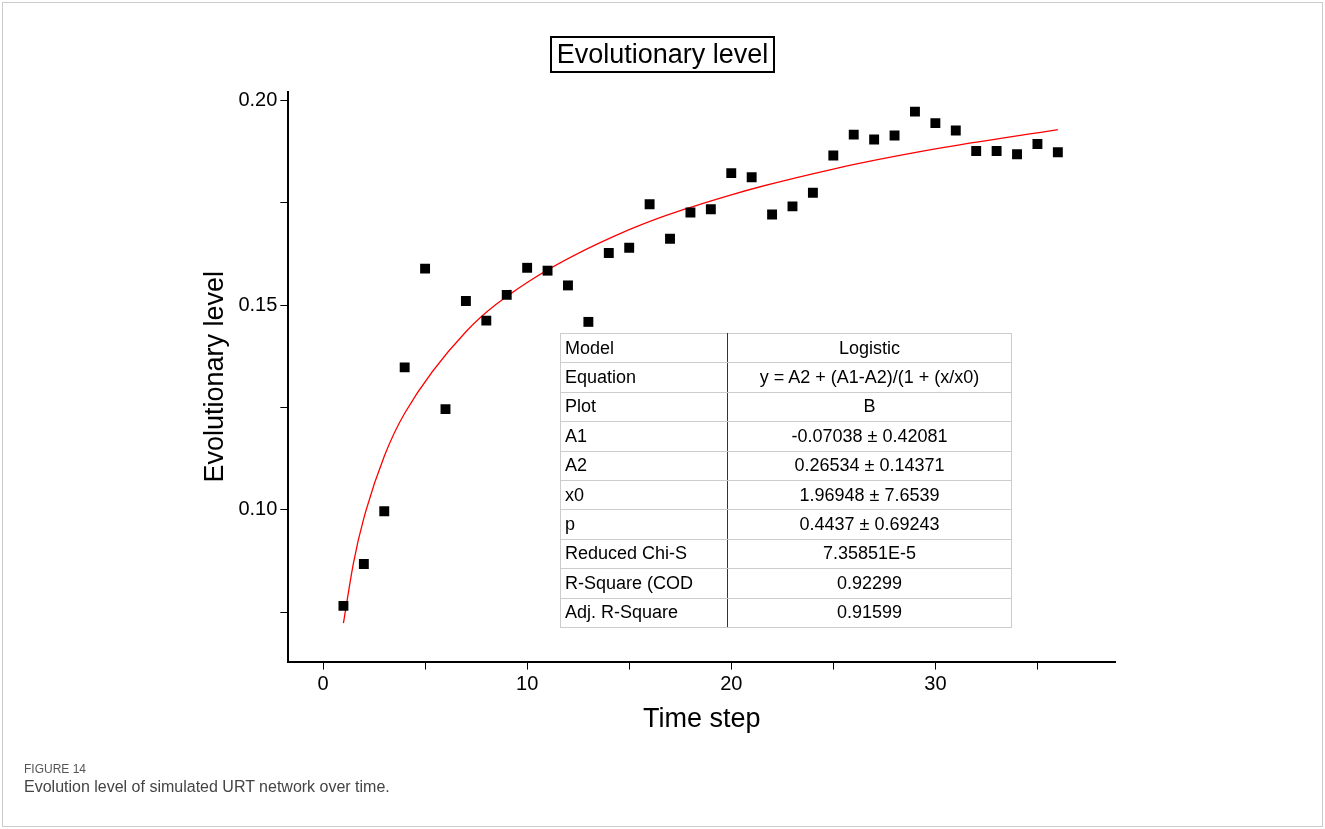 This screenshot has width=1325, height=829. I want to click on annotation: x0, so click(644, 495).